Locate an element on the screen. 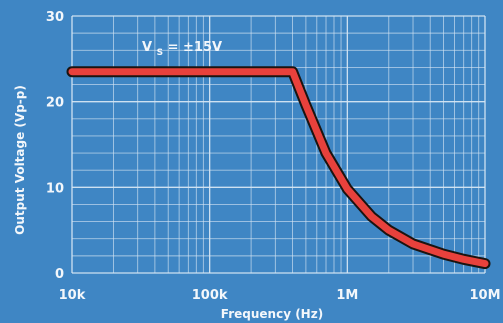  y-axis-label: Output Voltage (Vp-p) is located at coordinates (20, 160).